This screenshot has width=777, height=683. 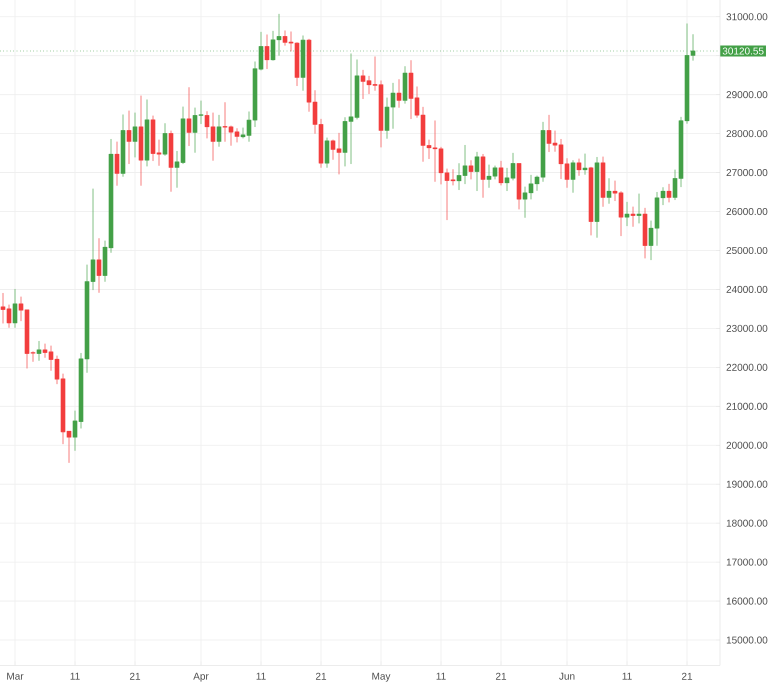 What do you see at coordinates (747, 172) in the screenshot?
I see `y-tick-label: 27000.00` at bounding box center [747, 172].